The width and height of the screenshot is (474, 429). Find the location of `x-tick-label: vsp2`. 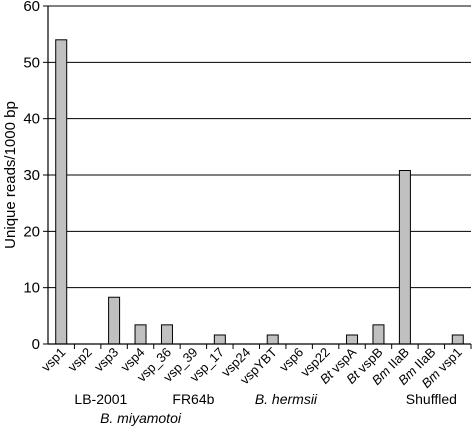

x-tick-label: vsp2 is located at coordinates (80, 360).